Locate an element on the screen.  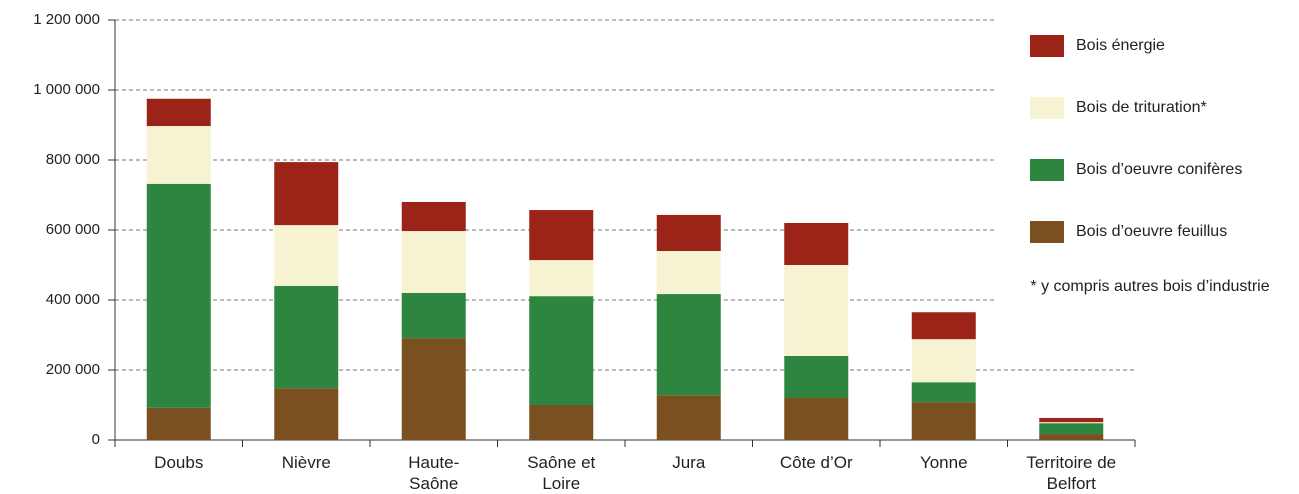
legend-label: Bois d’oeuvre conifères is located at coordinates (1159, 169).